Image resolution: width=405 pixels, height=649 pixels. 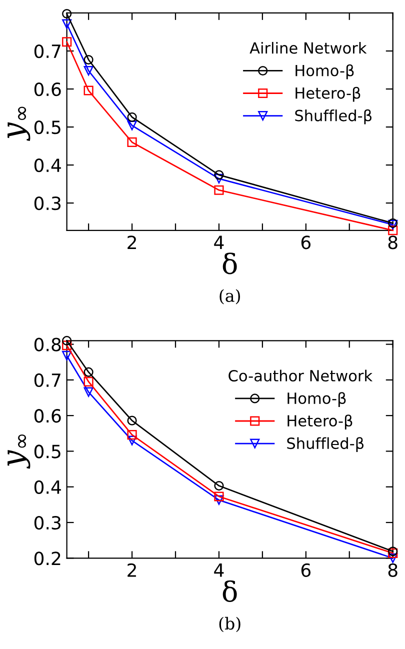 I want to click on legend-title: Airline Network, so click(x=308, y=48).